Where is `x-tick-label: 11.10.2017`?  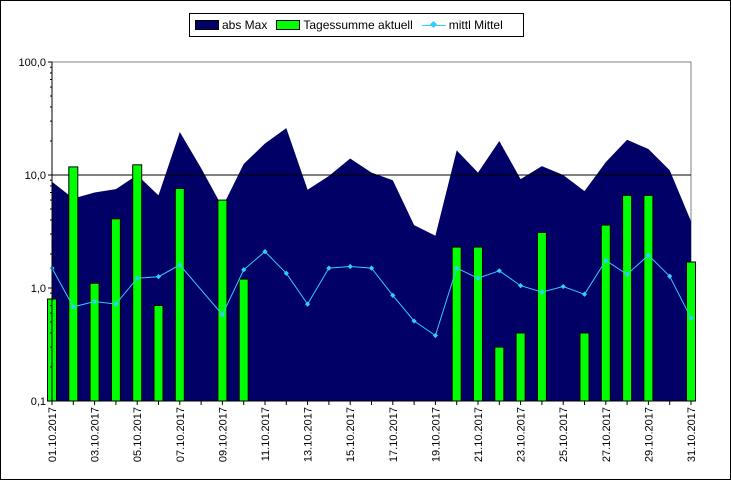
x-tick-label: 11.10.2017 is located at coordinates (266, 434).